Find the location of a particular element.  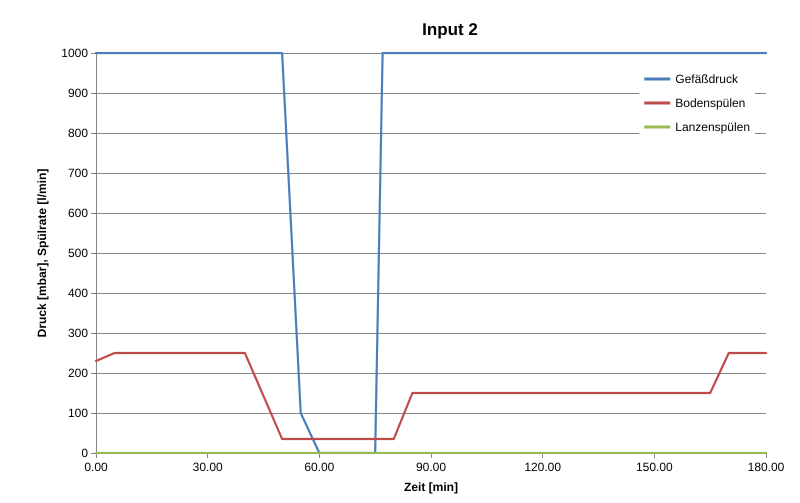

y-tick-label: 1000 is located at coordinates (74, 53).